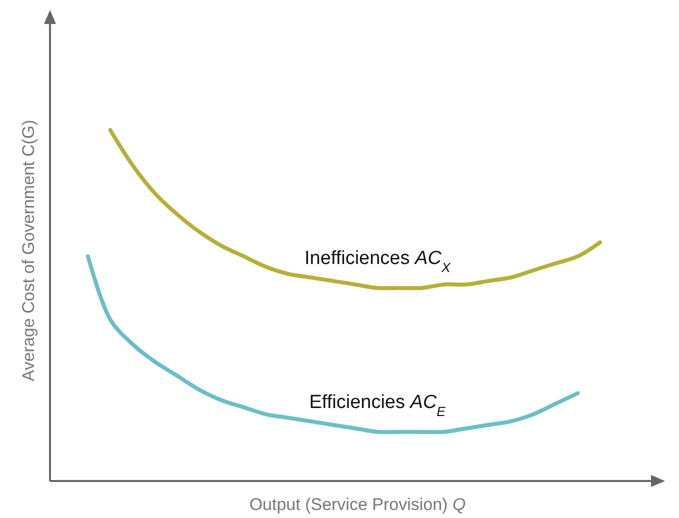 The image size is (679, 518). What do you see at coordinates (377, 405) in the screenshot?
I see `series-label: Efficiencies AC$_{E}$` at bounding box center [377, 405].